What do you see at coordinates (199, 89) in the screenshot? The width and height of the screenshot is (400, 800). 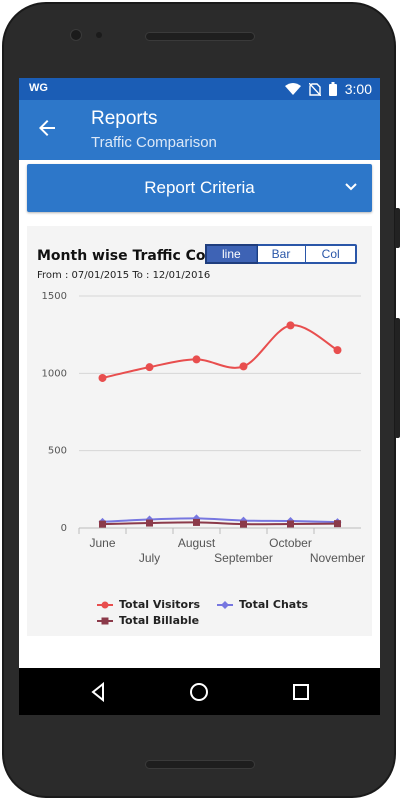 I see `status-bar: WG 3:00` at bounding box center [199, 89].